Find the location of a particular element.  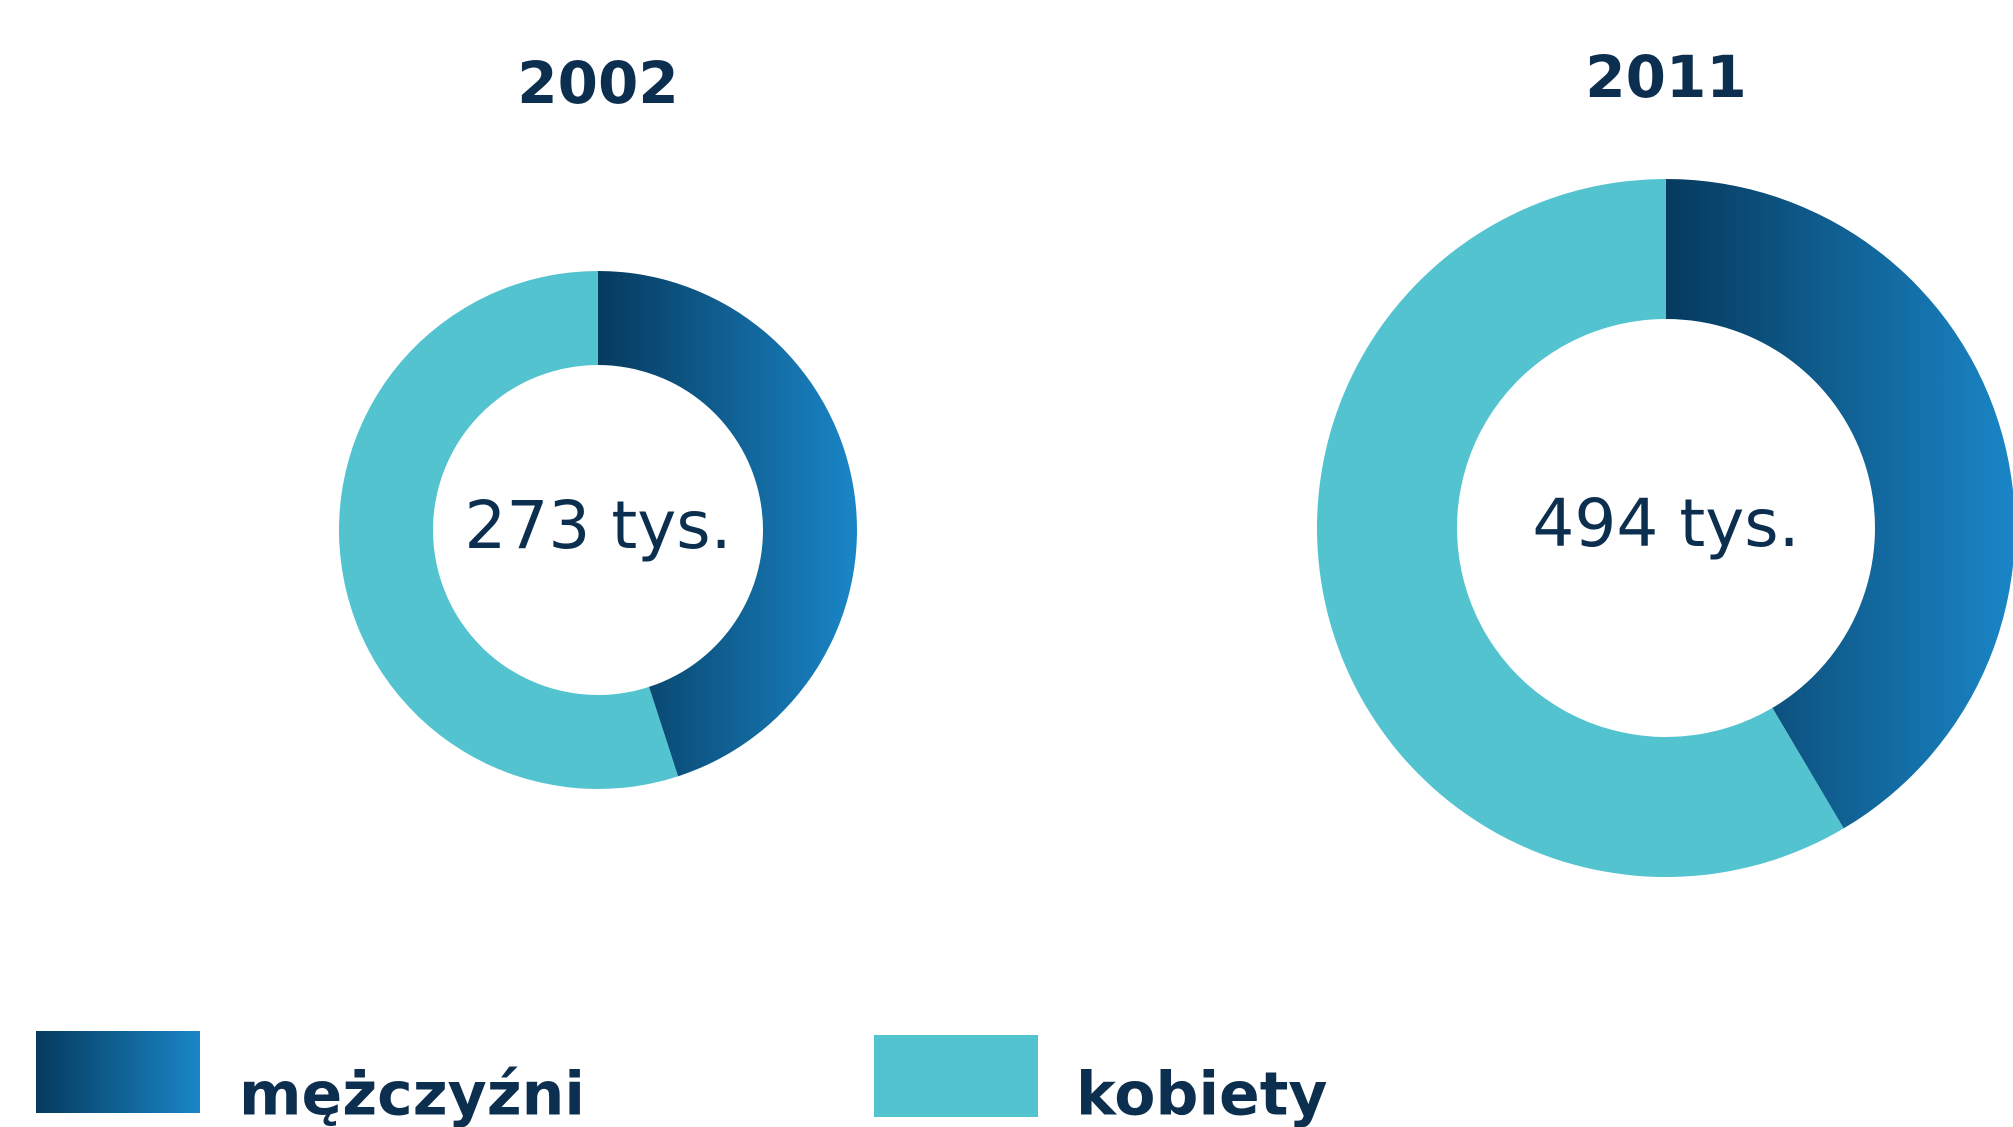

center-label: 494 tys. is located at coordinates (1665, 523).